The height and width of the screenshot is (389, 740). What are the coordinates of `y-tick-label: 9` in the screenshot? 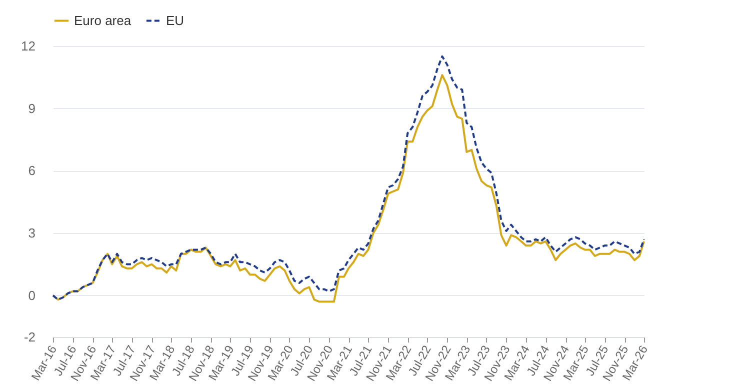 It's located at (32, 108).